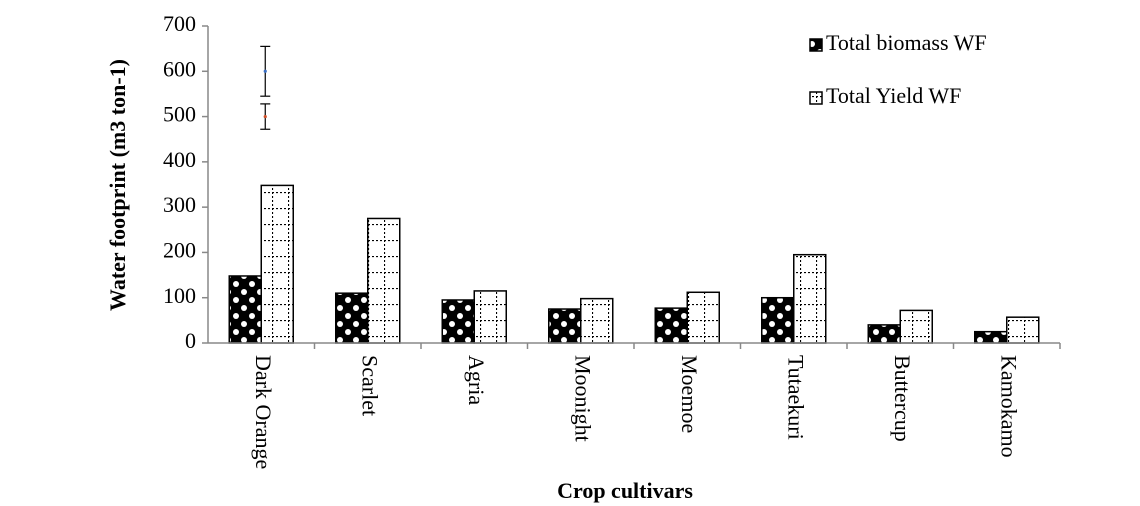 This screenshot has width=1140, height=506. Describe the element at coordinates (796, 397) in the screenshot. I see `x-tick-label: Tutaekuri` at that location.